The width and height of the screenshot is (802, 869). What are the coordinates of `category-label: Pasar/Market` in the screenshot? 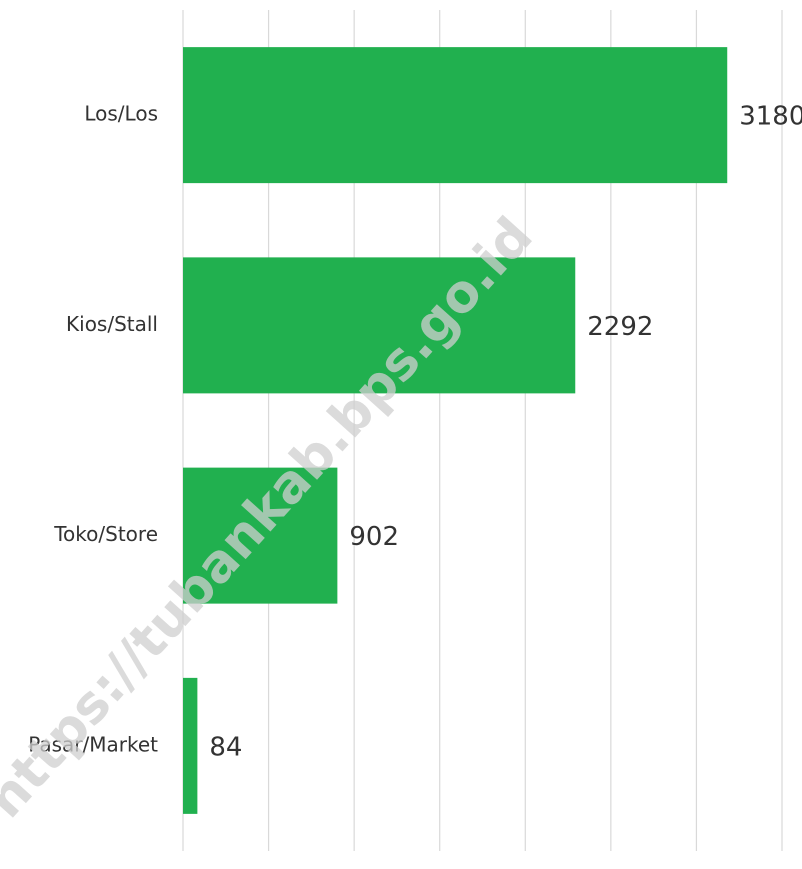 It's located at (93, 744).